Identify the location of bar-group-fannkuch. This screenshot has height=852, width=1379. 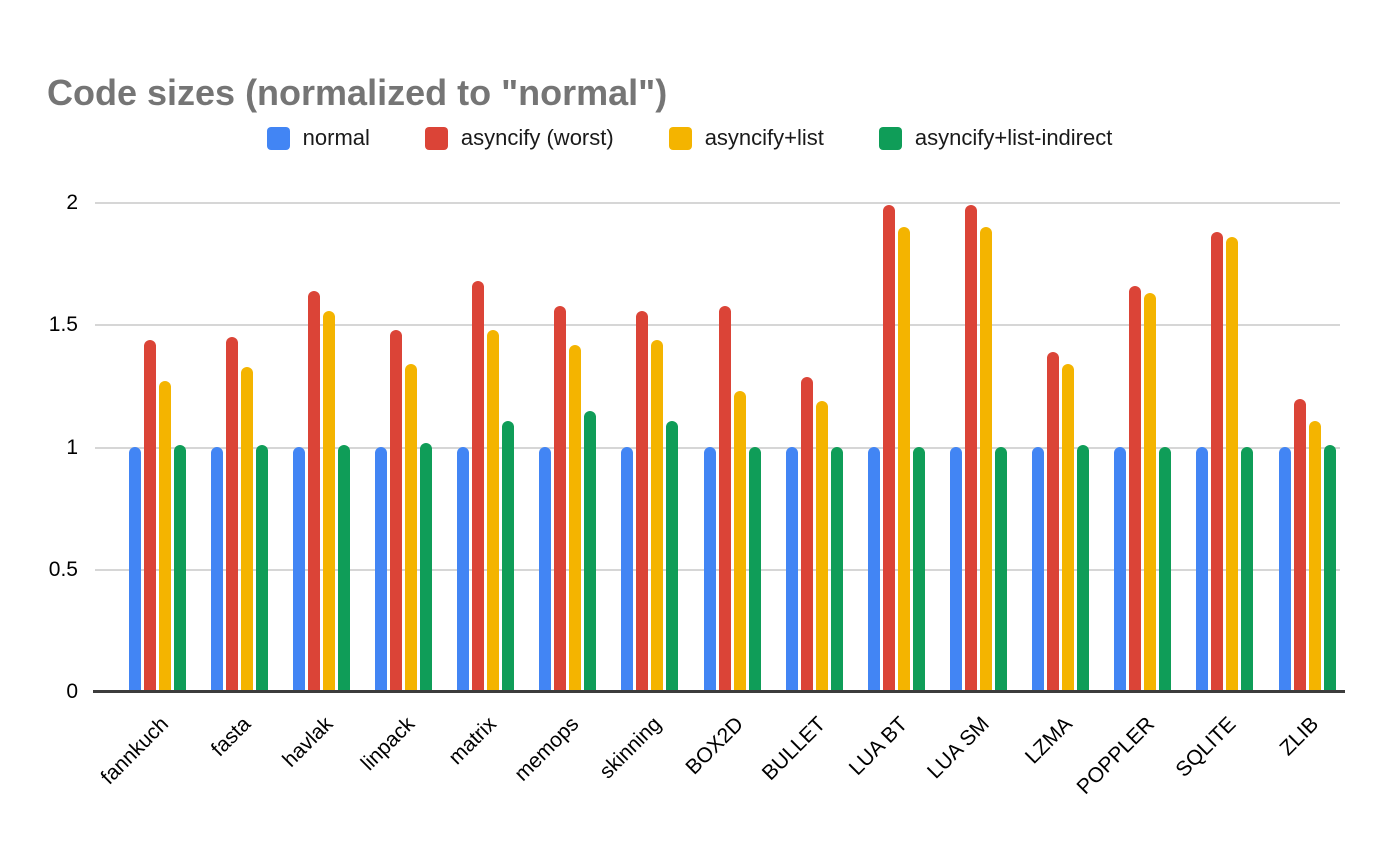
(157, 447).